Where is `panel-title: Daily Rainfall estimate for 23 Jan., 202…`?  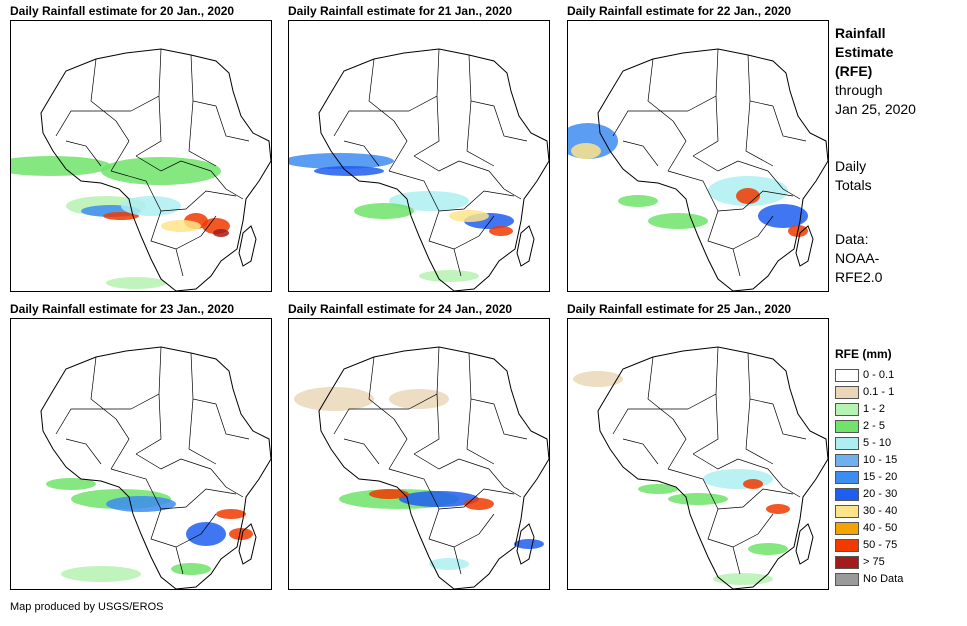 panel-title: Daily Rainfall estimate for 23 Jan., 202… is located at coordinates (122, 309).